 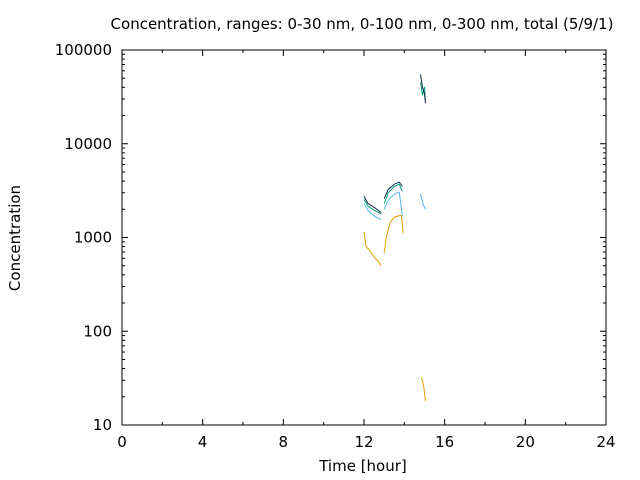 What do you see at coordinates (15, 238) in the screenshot?
I see `y-axis-label: Concentration` at bounding box center [15, 238].